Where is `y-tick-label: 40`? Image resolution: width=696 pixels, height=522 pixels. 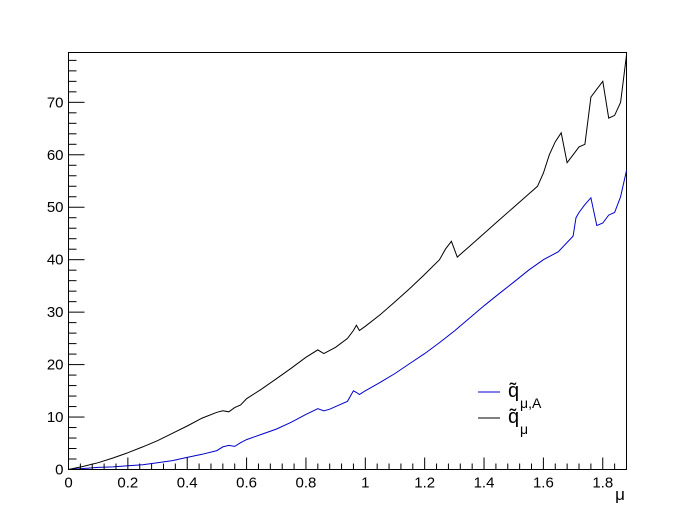
y-tick-label: 40 is located at coordinates (55, 260).